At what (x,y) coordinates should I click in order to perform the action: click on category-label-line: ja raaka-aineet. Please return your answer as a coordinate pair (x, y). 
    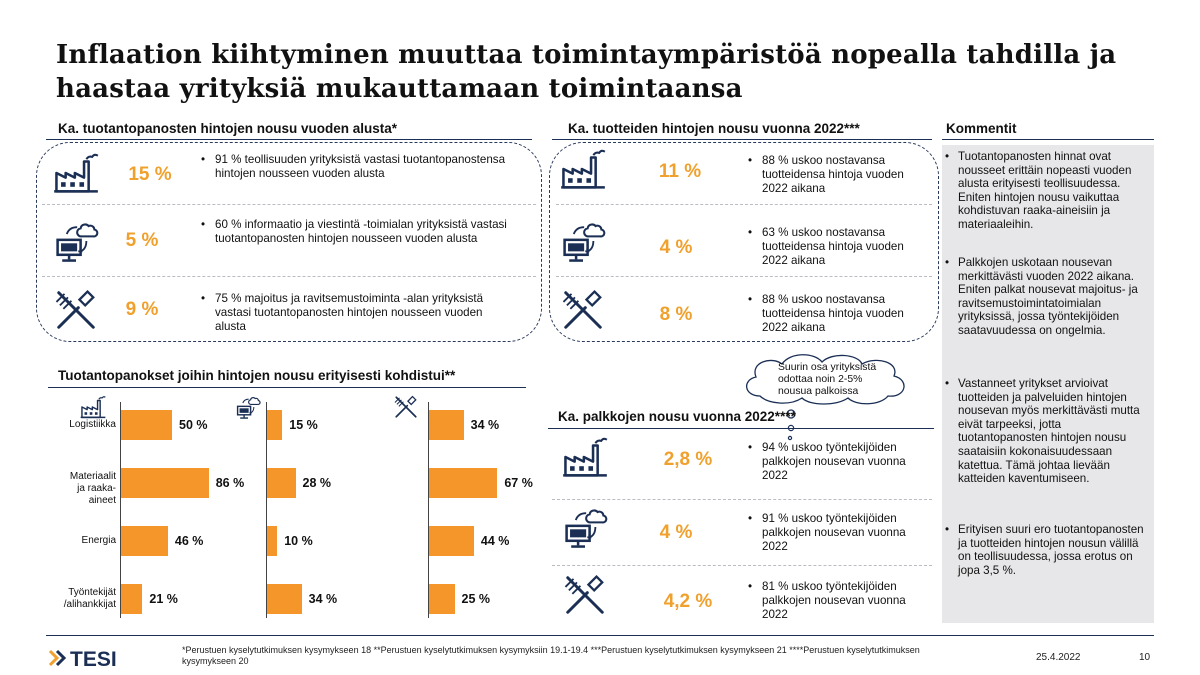
    Looking at the image, I should click on (96, 494).